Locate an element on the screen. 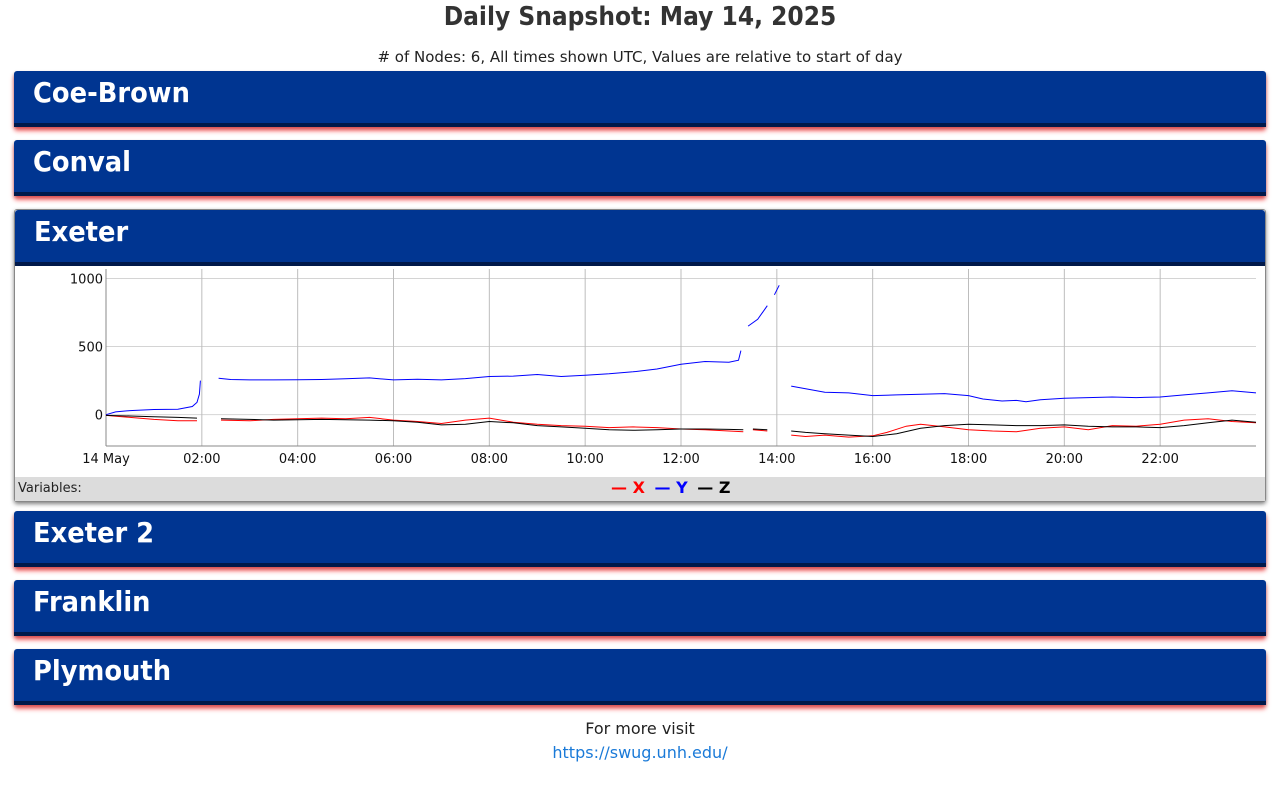  panel-header-franklin: Franklin is located at coordinates (640, 608).